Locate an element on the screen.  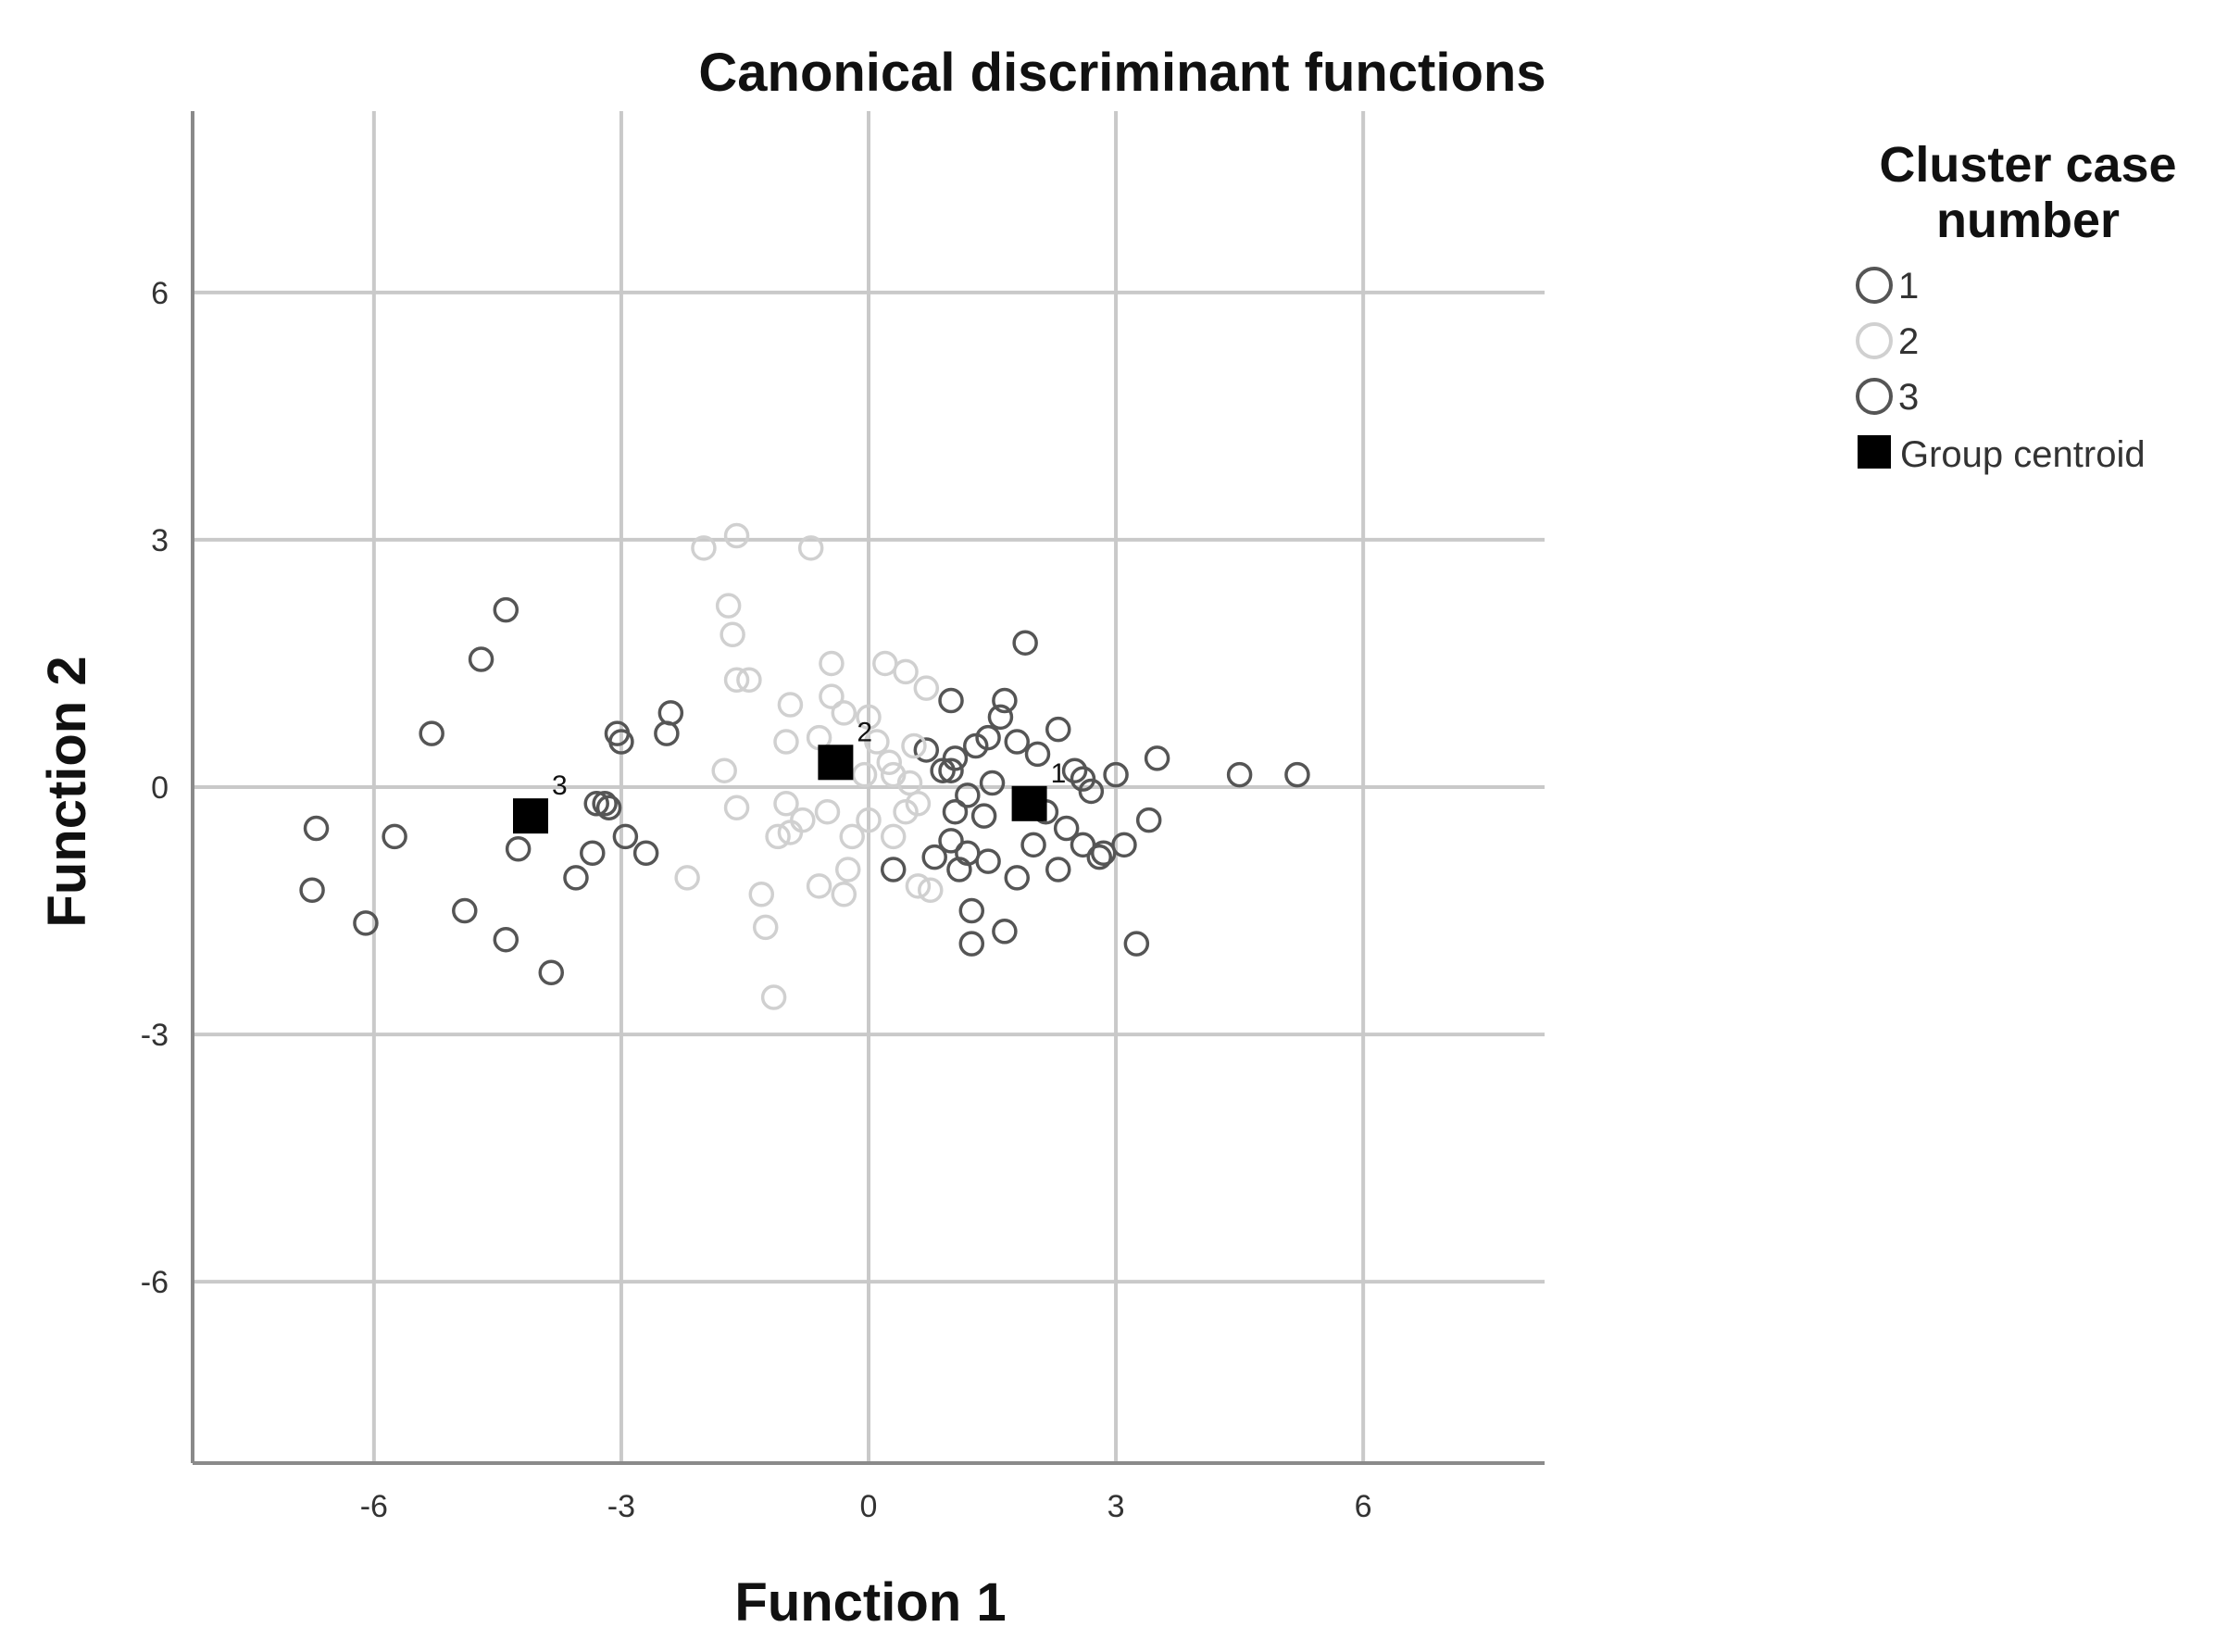
y-axis-title: Function 2 is located at coordinates (67, 791).